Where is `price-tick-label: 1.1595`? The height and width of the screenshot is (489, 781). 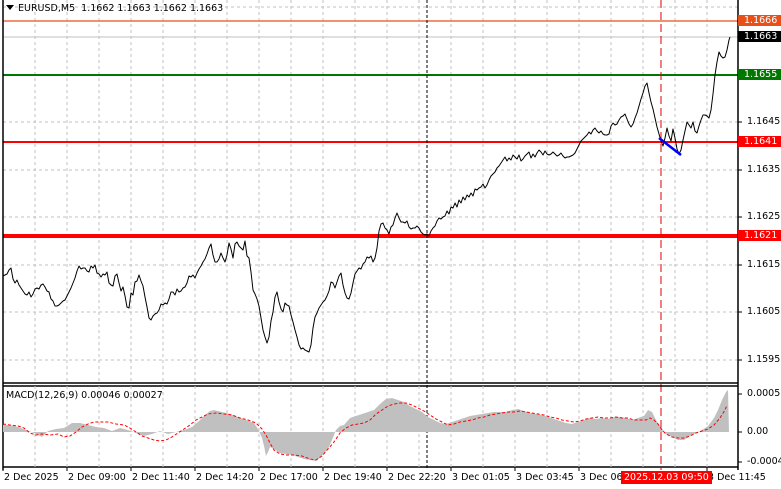
price-tick-label: 1.1595 is located at coordinates (764, 359).